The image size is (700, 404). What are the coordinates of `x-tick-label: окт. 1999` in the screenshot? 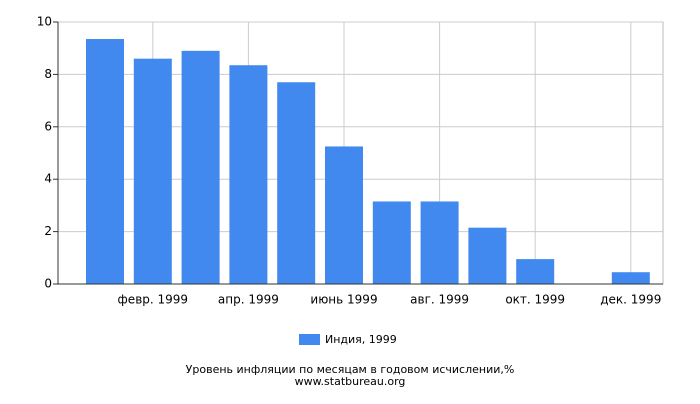 It's located at (535, 300).